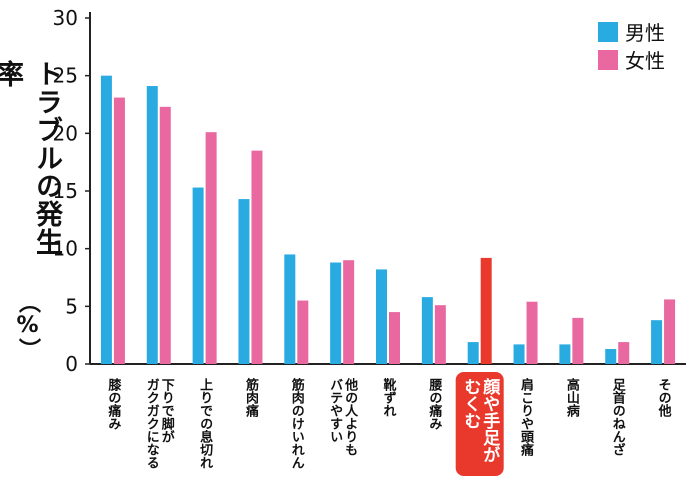 The image size is (695, 500). What do you see at coordinates (205, 423) in the screenshot?
I see `x-tick-label: 上りでの息切れ` at bounding box center [205, 423].